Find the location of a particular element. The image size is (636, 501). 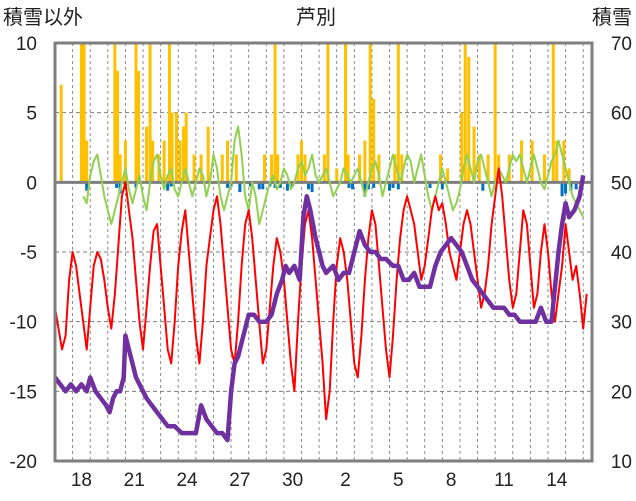

left-axis-title: 積雪以外 is located at coordinates (43, 17).